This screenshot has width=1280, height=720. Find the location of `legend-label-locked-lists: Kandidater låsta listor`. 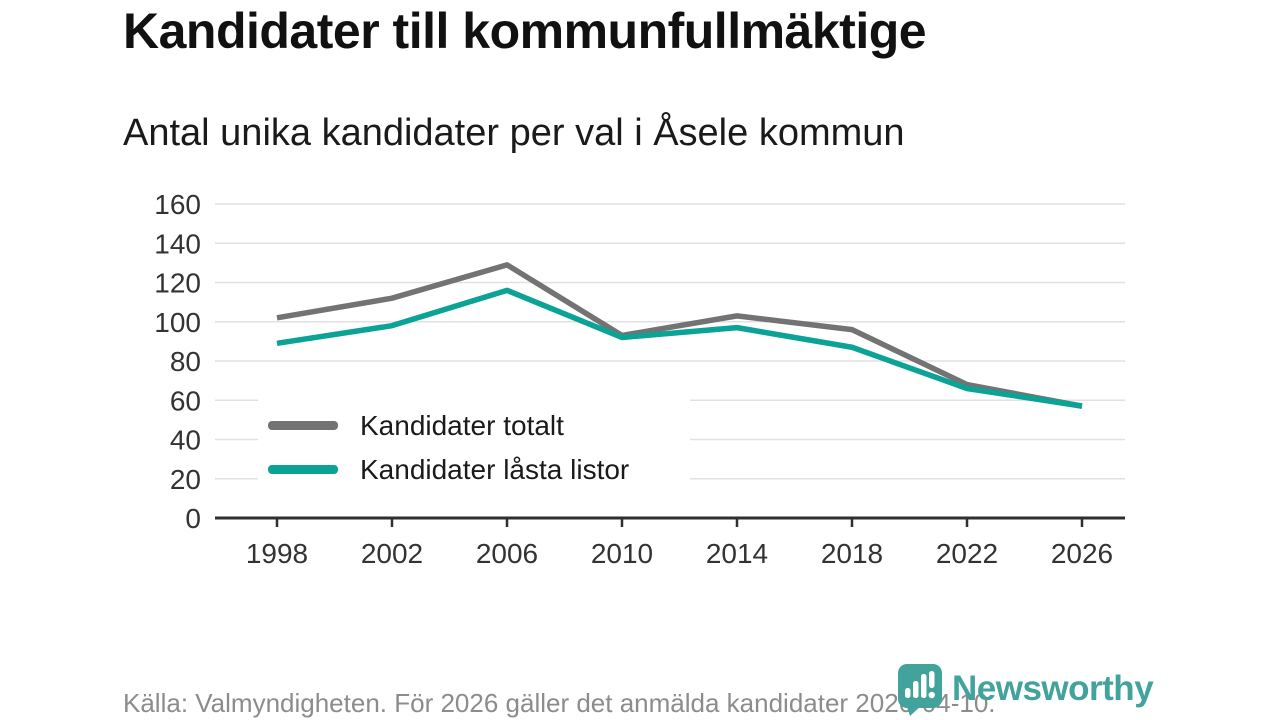

legend-label-locked-lists: Kandidater låsta listor is located at coordinates (495, 469).